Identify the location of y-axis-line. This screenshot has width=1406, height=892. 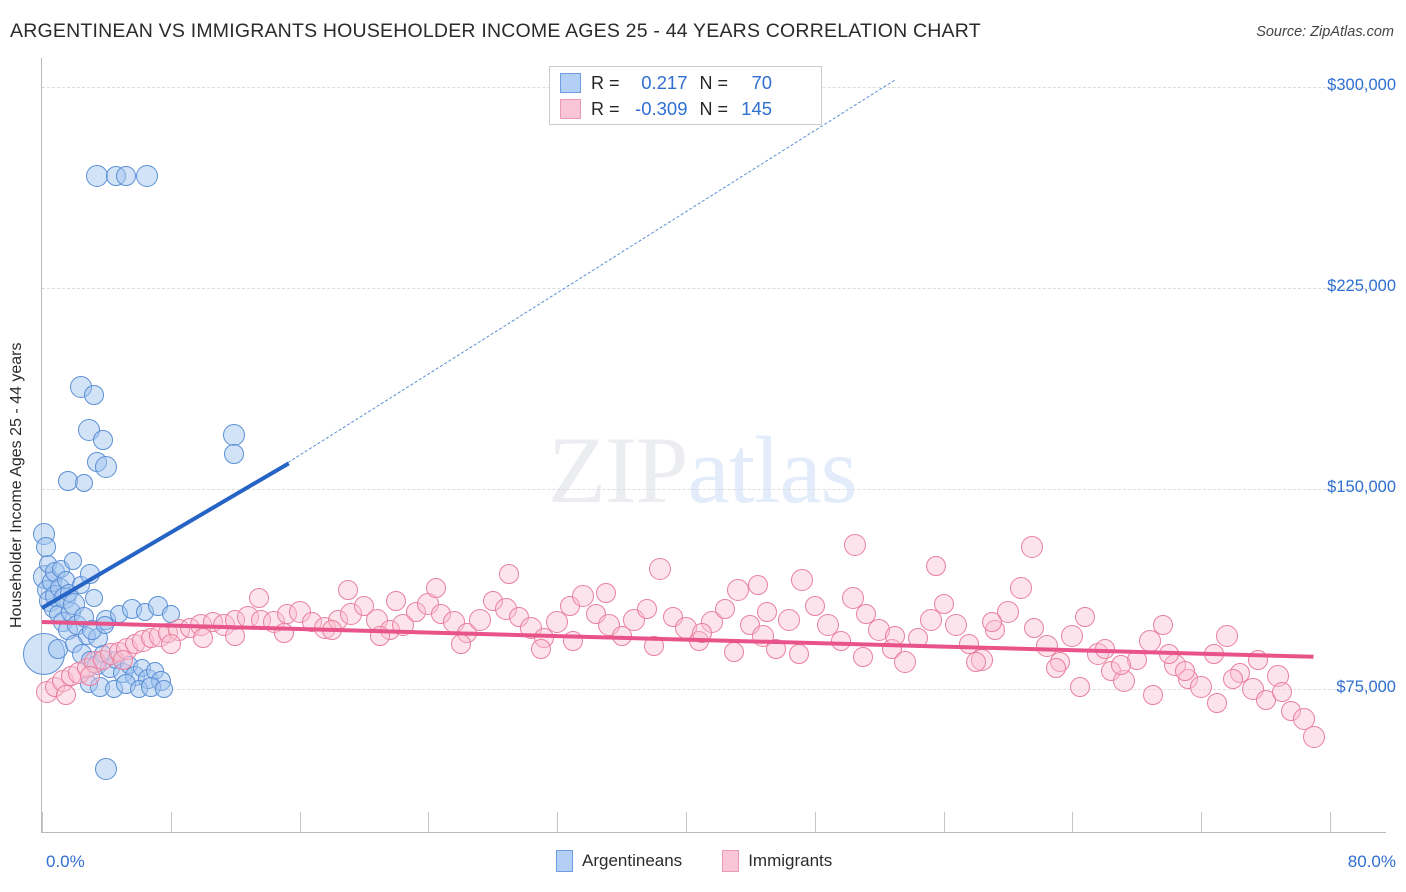
(41, 445).